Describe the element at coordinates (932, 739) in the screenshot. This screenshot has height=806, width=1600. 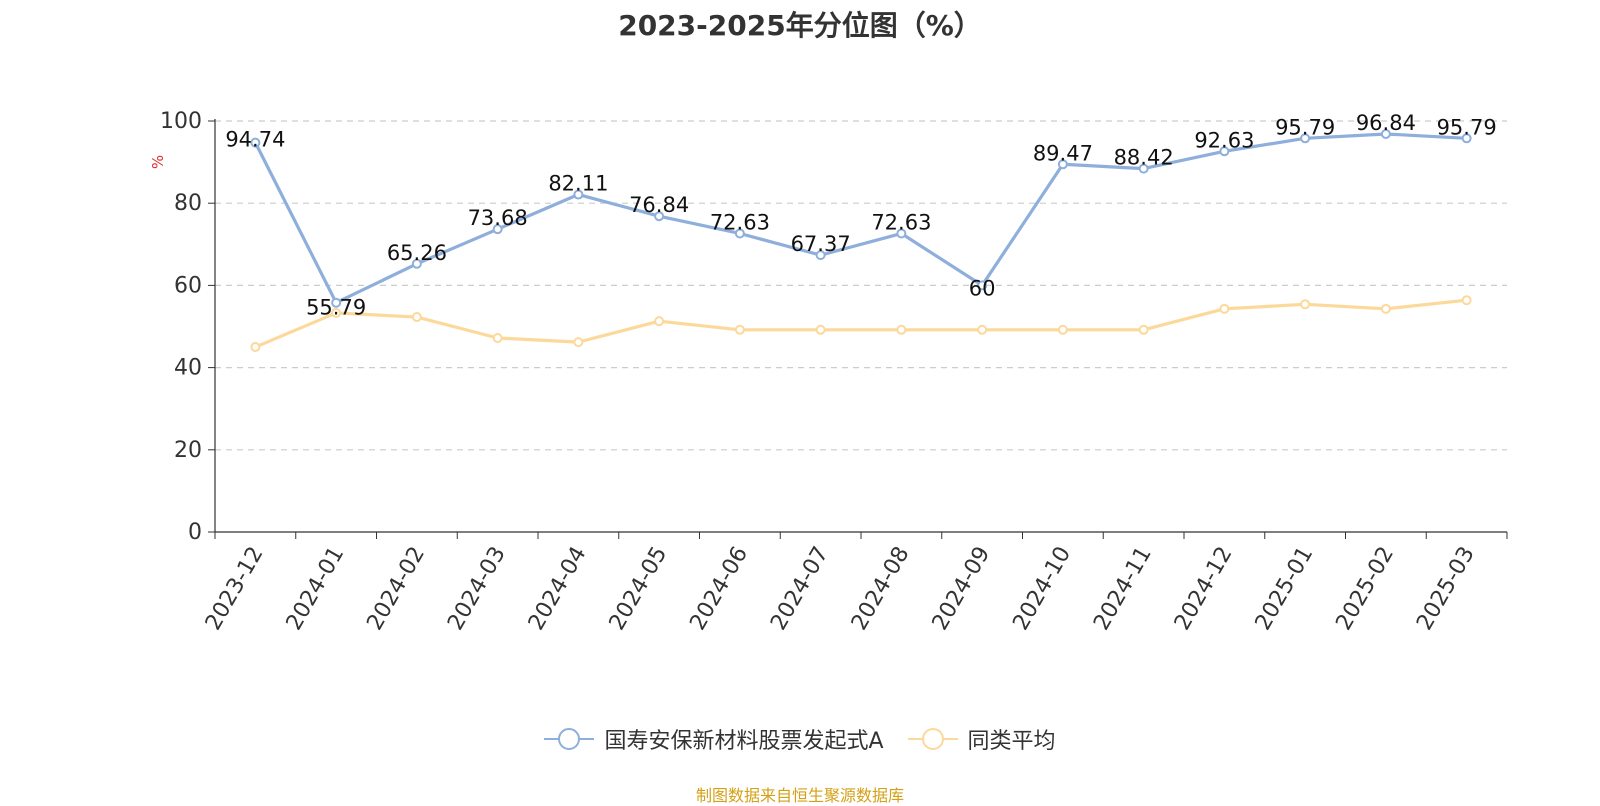
I see `legend-marker-average` at that location.